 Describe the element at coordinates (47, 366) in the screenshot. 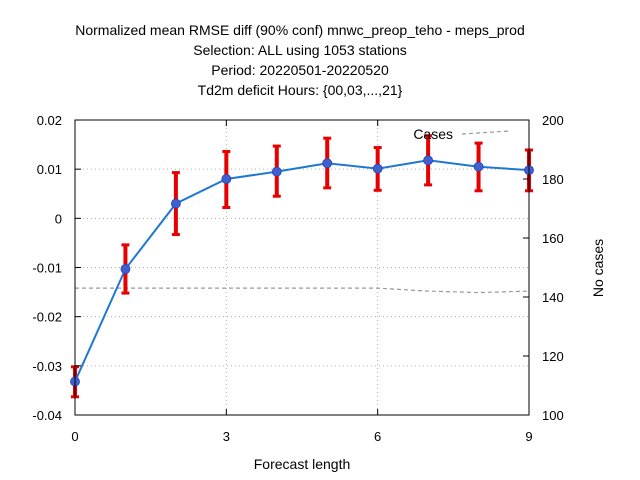

I see `y-tick-label: -0.03` at that location.